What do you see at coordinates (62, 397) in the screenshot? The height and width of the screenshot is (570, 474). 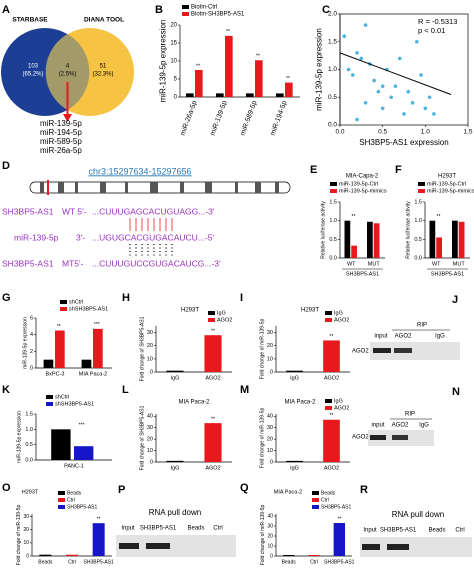 I see `legend-label: shCtrl` at bounding box center [62, 397].